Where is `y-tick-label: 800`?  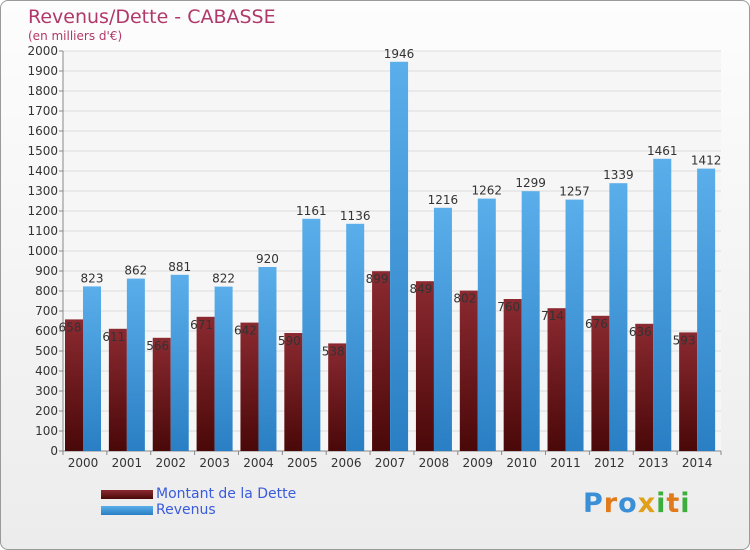 y-tick-label: 800 is located at coordinates (46, 291).